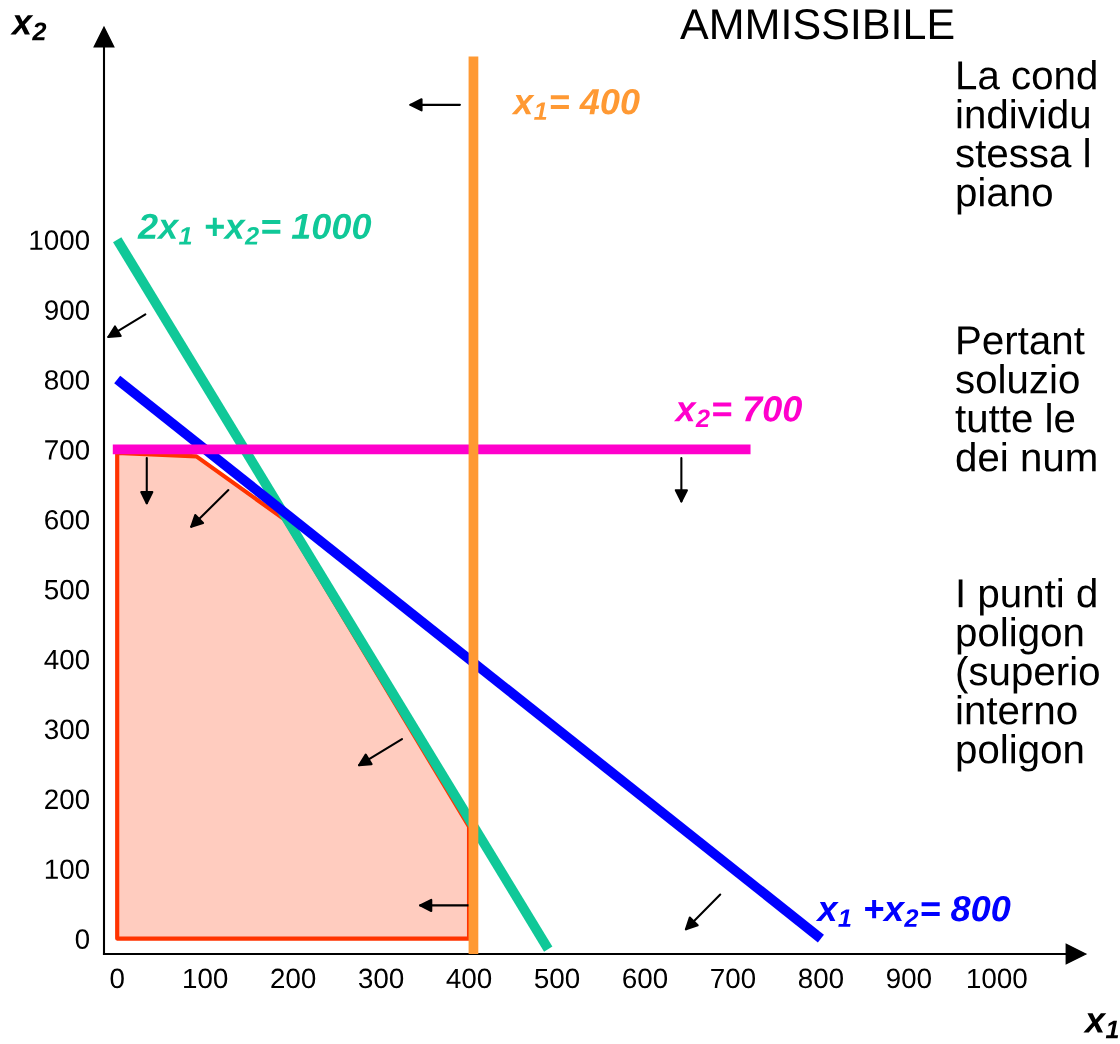 Image resolution: width=1120 pixels, height=1044 pixels. What do you see at coordinates (913, 911) in the screenshot?
I see `series-label: x$_{1}$ +x$_{2}$= 800` at bounding box center [913, 911].